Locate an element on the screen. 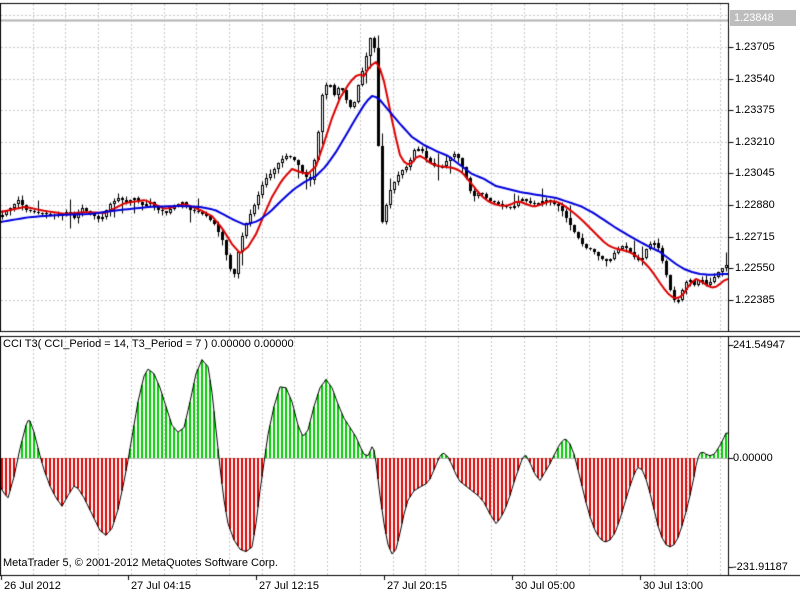 The width and height of the screenshot is (800, 600). time-tick-label: 30 Jul 05:00 is located at coordinates (545, 586).